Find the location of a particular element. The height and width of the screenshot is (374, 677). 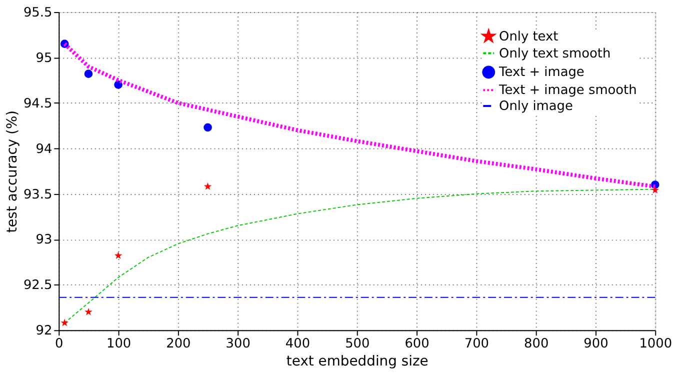

x-tick-label: 0 is located at coordinates (59, 344).